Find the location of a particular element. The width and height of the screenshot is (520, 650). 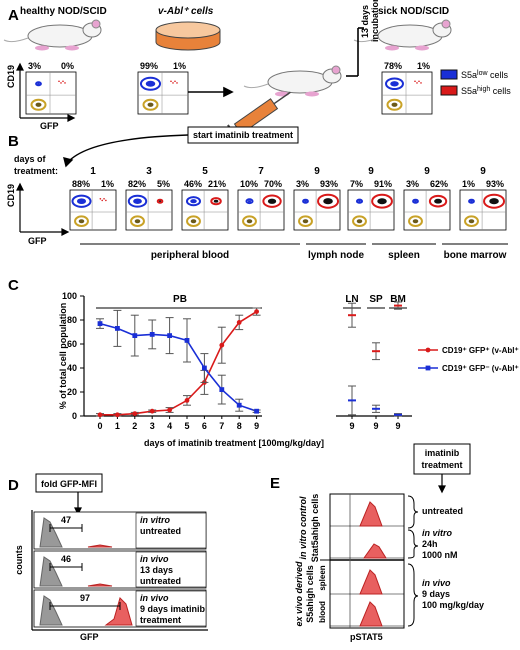

culture-dish-icon is located at coordinates (188, 36).